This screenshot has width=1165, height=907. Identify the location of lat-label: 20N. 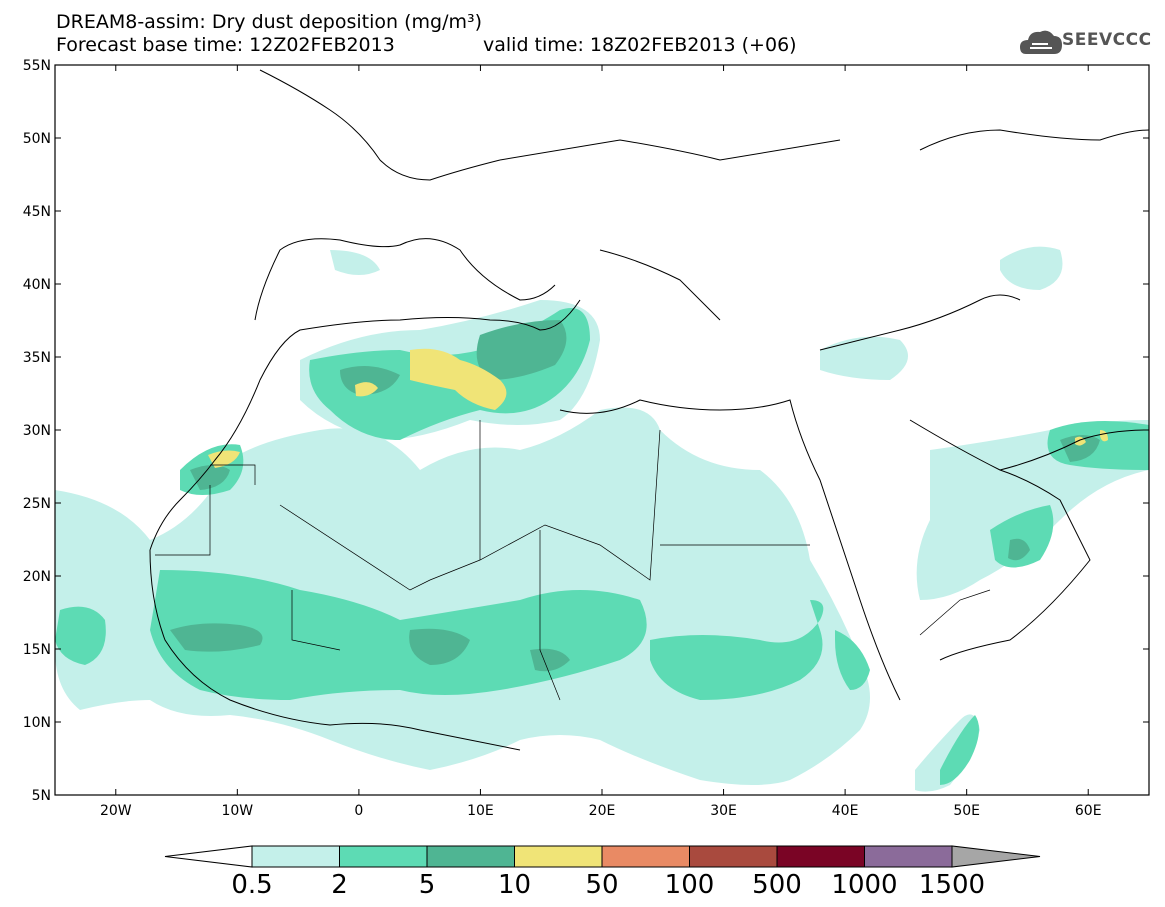
(37, 577).